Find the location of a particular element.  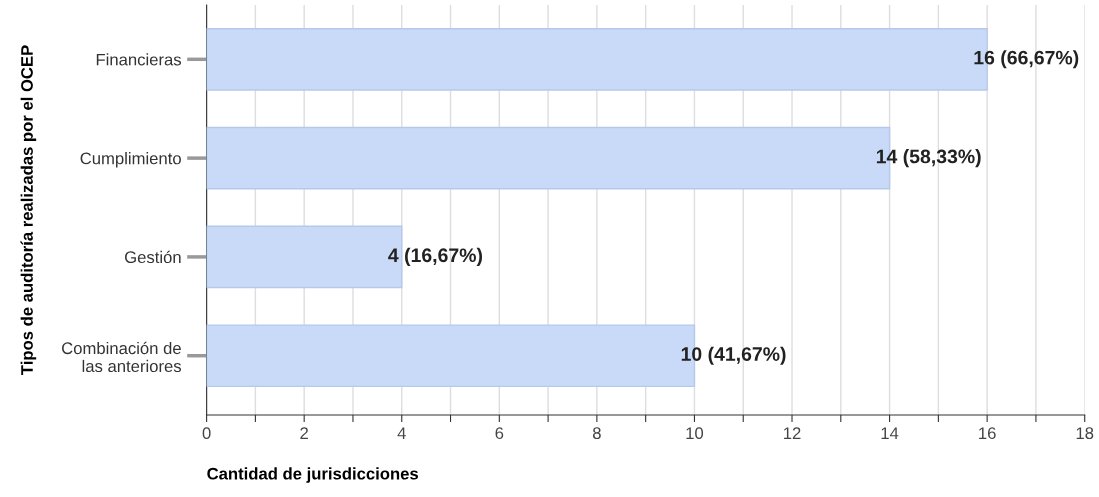

y-tick-label: Combinación de las anteriores is located at coordinates (122, 357).